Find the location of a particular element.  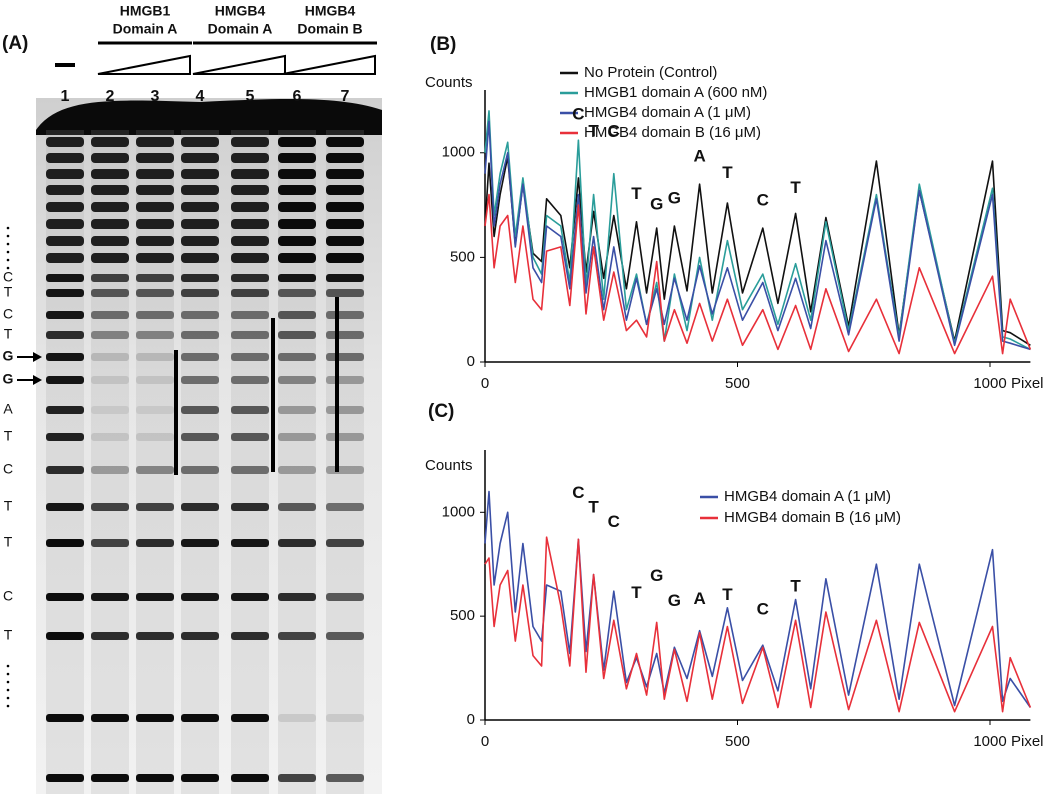

series-line is located at coordinates (758, 274).